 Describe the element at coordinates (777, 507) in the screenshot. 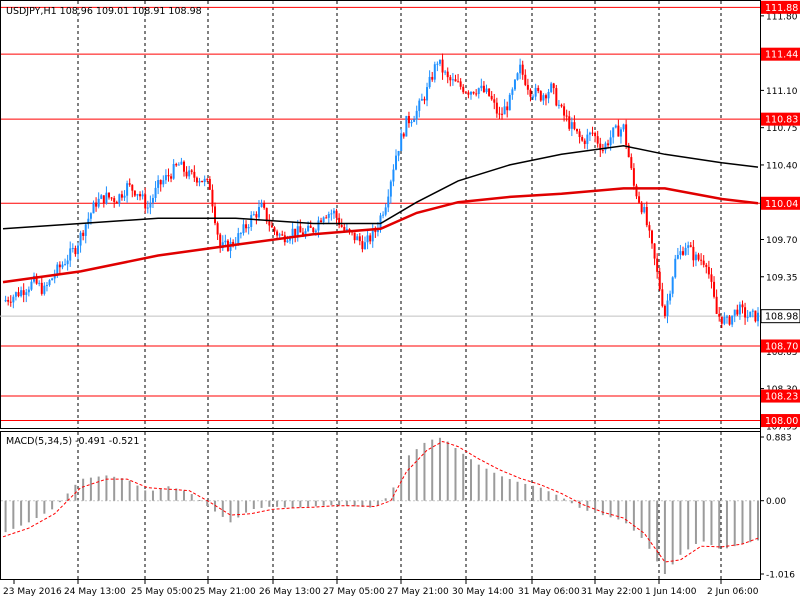

I see `macd-axis: 0.883 0.00 -1.016` at that location.